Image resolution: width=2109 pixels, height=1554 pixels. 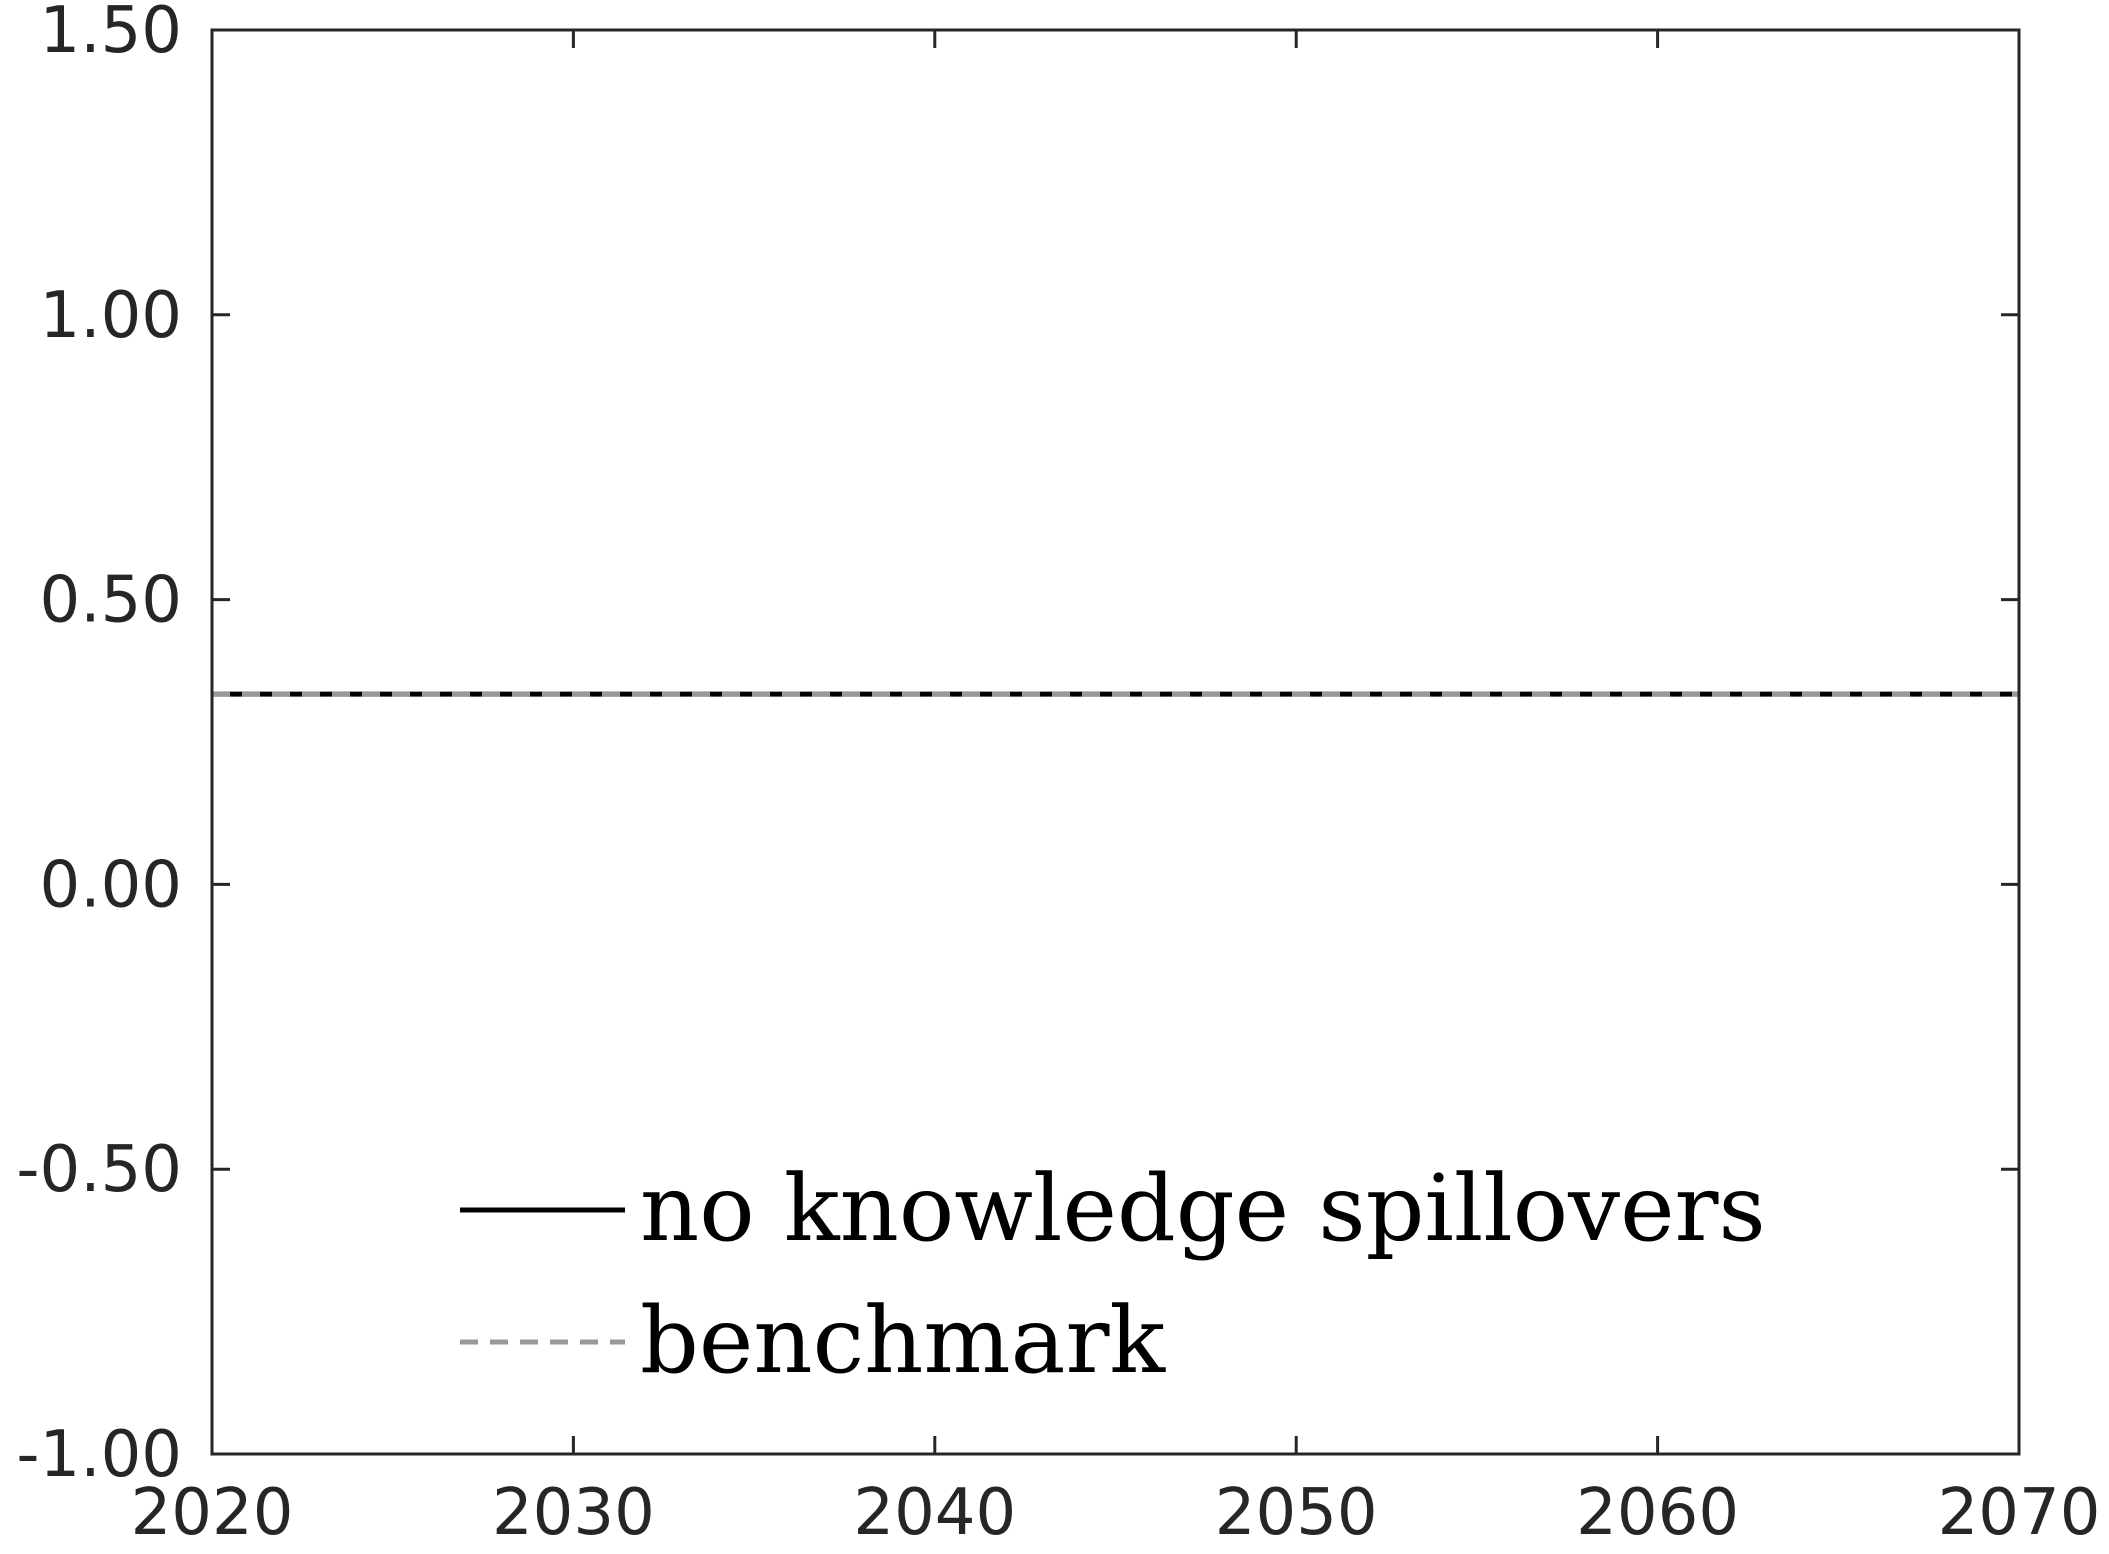 What do you see at coordinates (903, 1340) in the screenshot?
I see `legend-label: benchmark` at bounding box center [903, 1340].